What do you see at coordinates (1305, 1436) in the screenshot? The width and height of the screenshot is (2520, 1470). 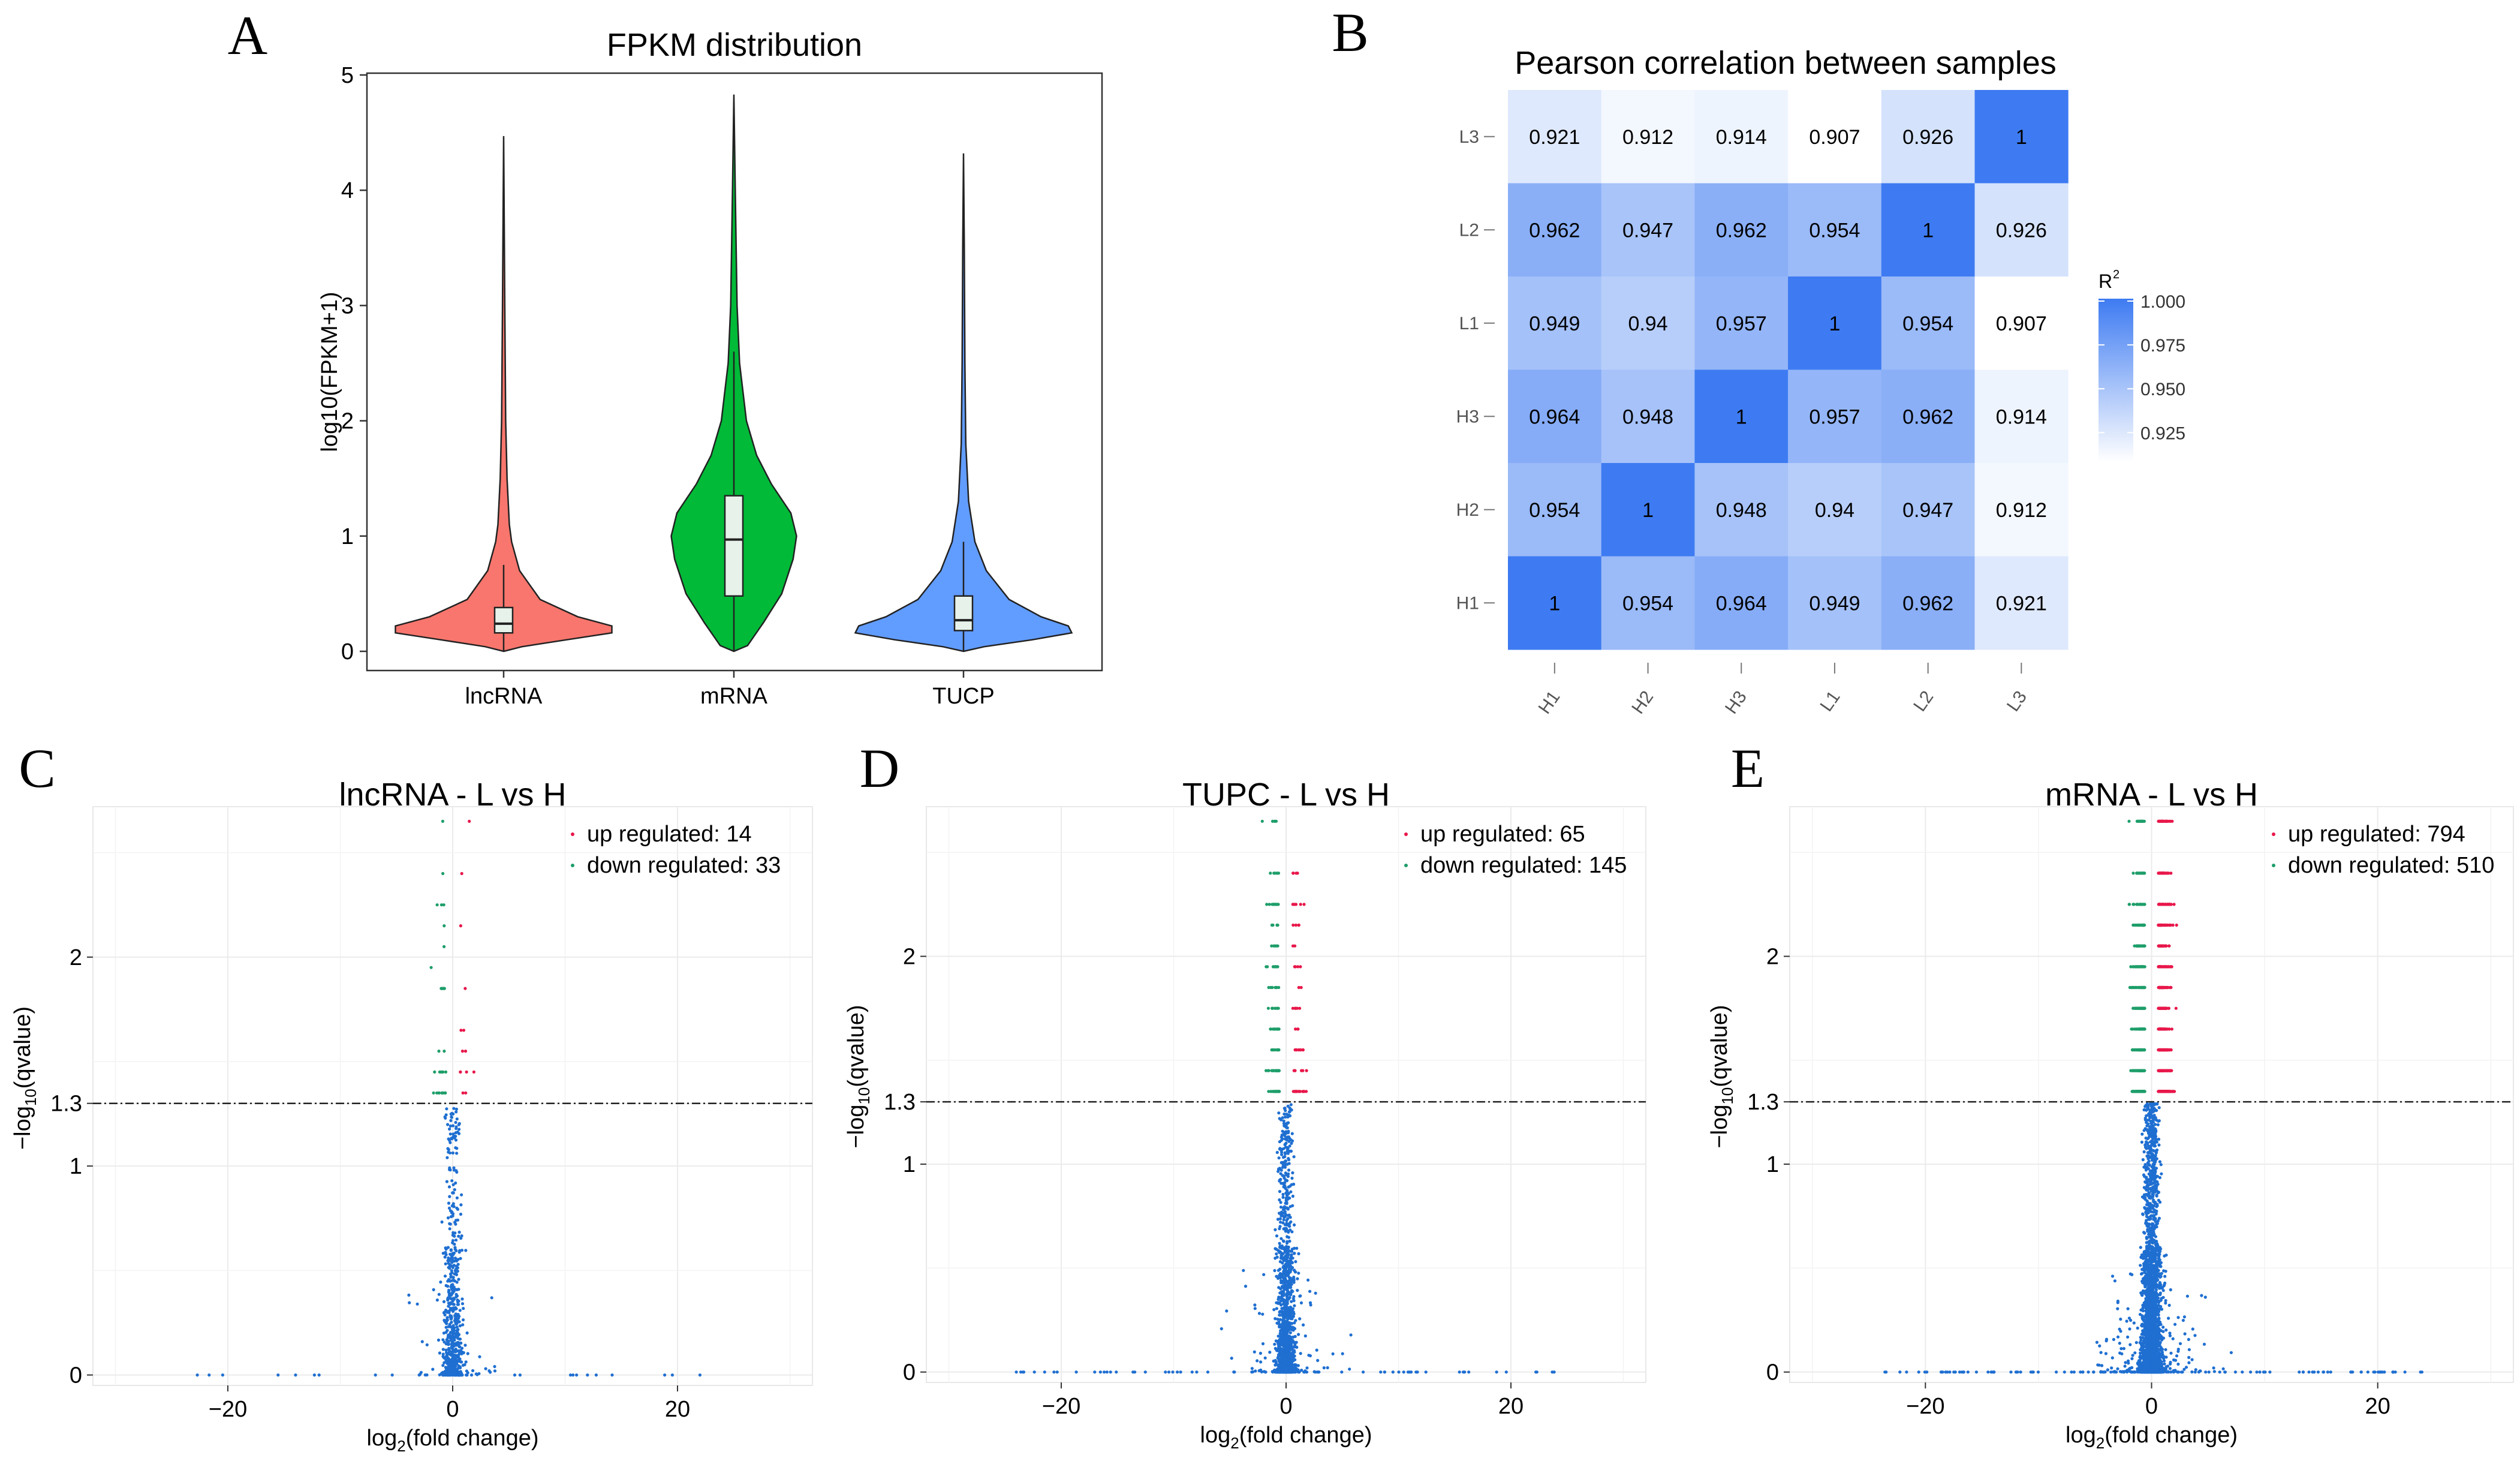 I see `x-axis-label-rest: (fold change)` at bounding box center [1305, 1436].